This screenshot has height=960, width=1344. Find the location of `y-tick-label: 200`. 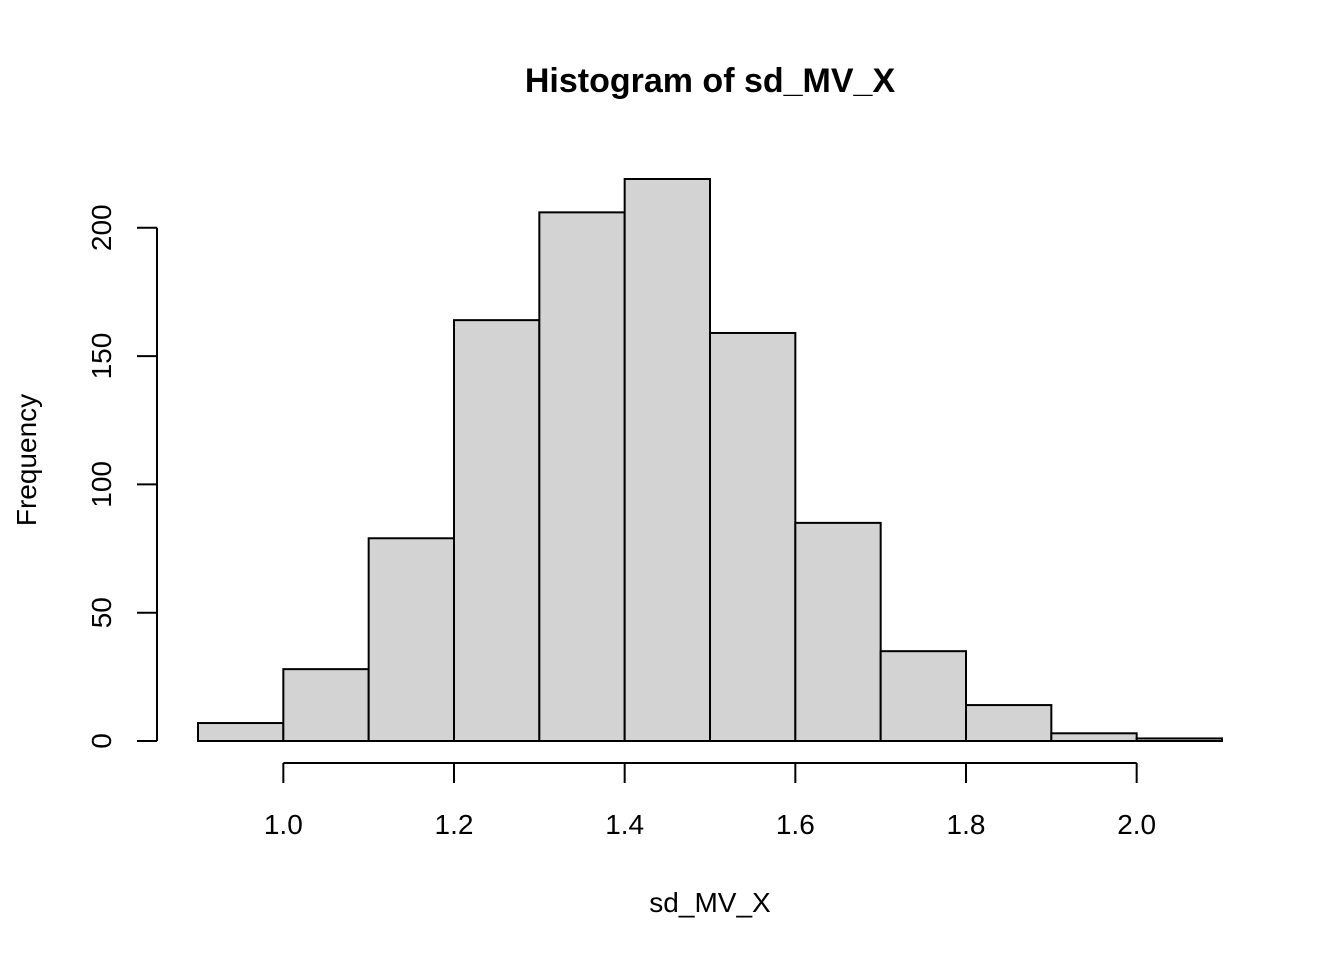

y-tick-label: 200 is located at coordinates (101, 227).